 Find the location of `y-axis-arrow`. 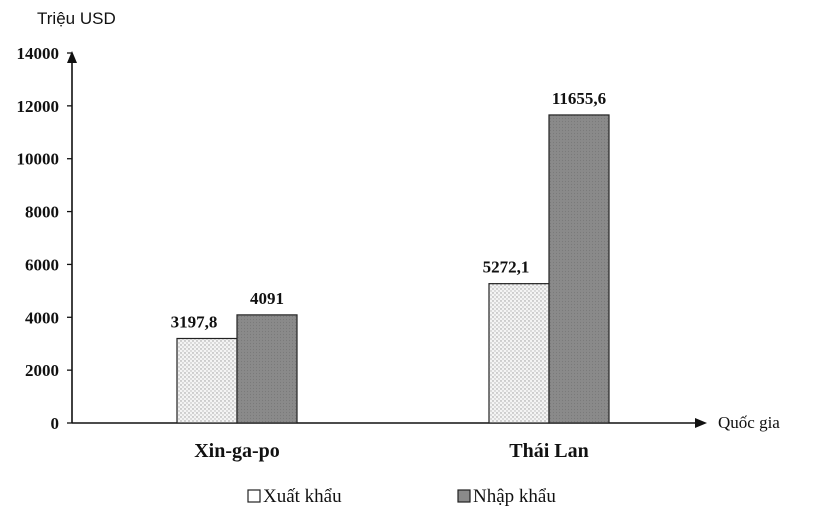

y-axis-arrow is located at coordinates (72, 57).